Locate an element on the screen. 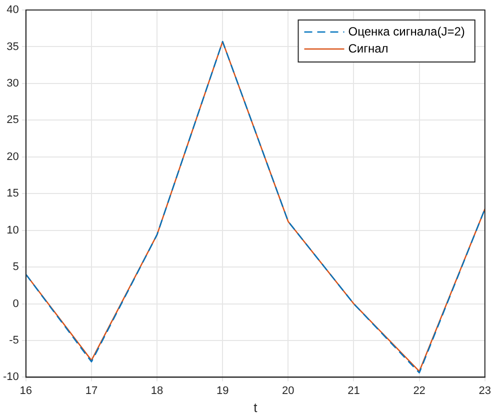  y-tick-label: 25 is located at coordinates (12, 120).